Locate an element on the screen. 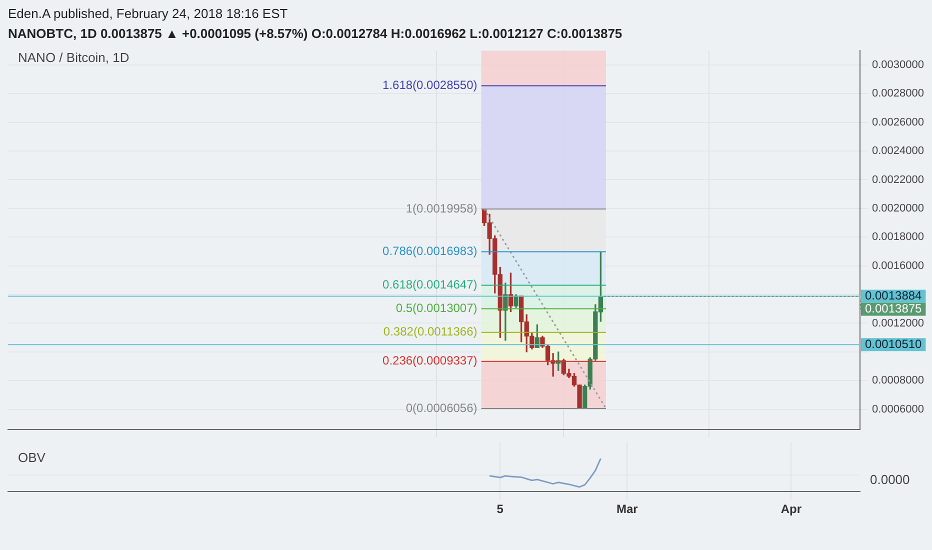  text: 0.0000 is located at coordinates (890, 479).